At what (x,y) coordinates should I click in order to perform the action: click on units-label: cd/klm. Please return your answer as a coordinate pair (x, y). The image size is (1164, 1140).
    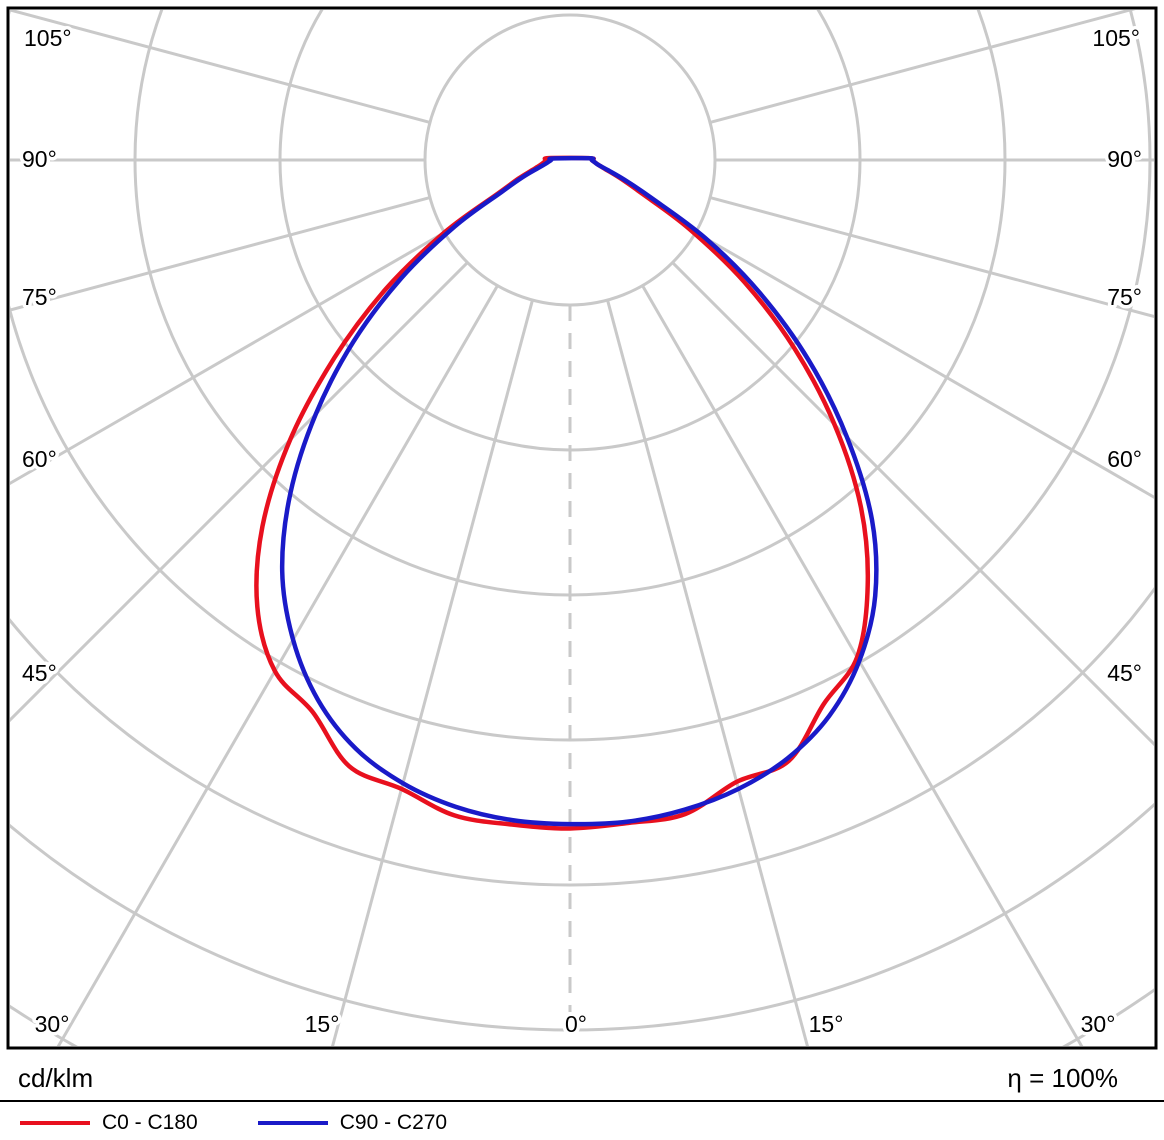
    Looking at the image, I should click on (56, 1078).